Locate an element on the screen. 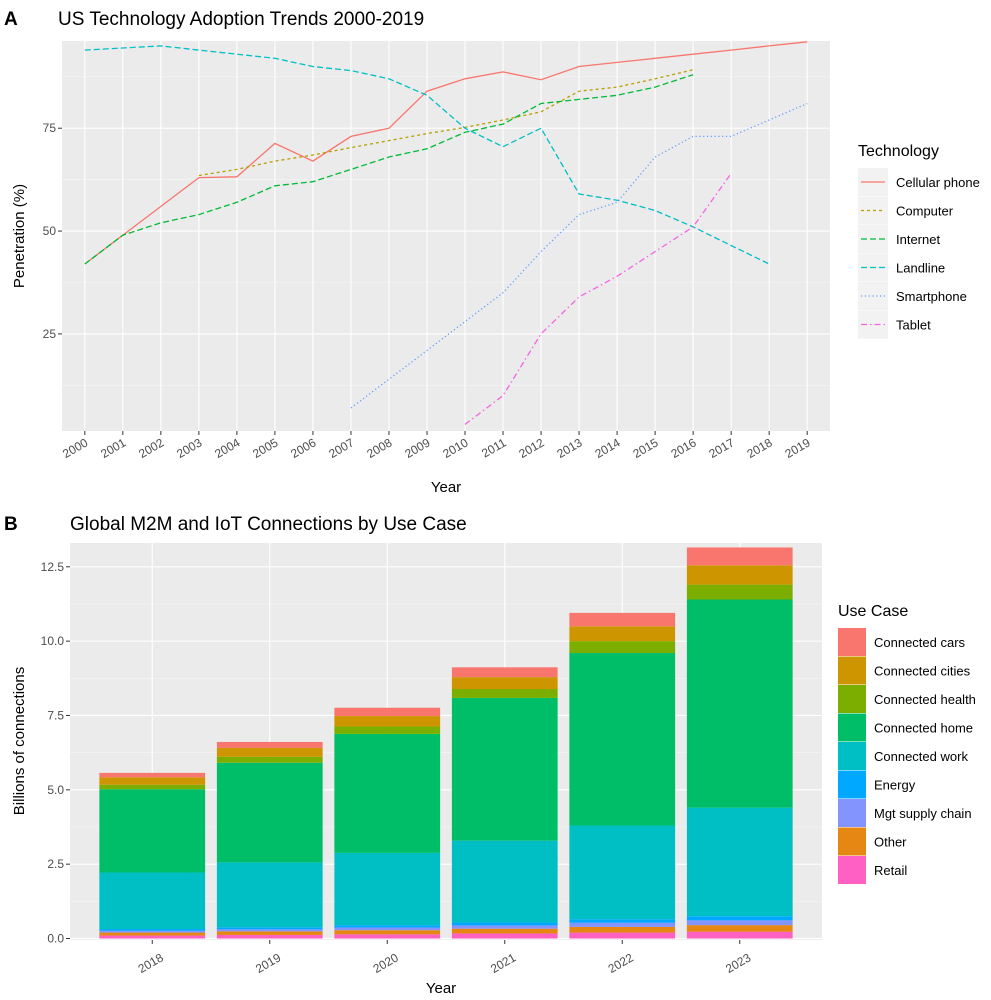 The height and width of the screenshot is (1000, 991). bar-segment-connected-work-2023 is located at coordinates (739, 862).